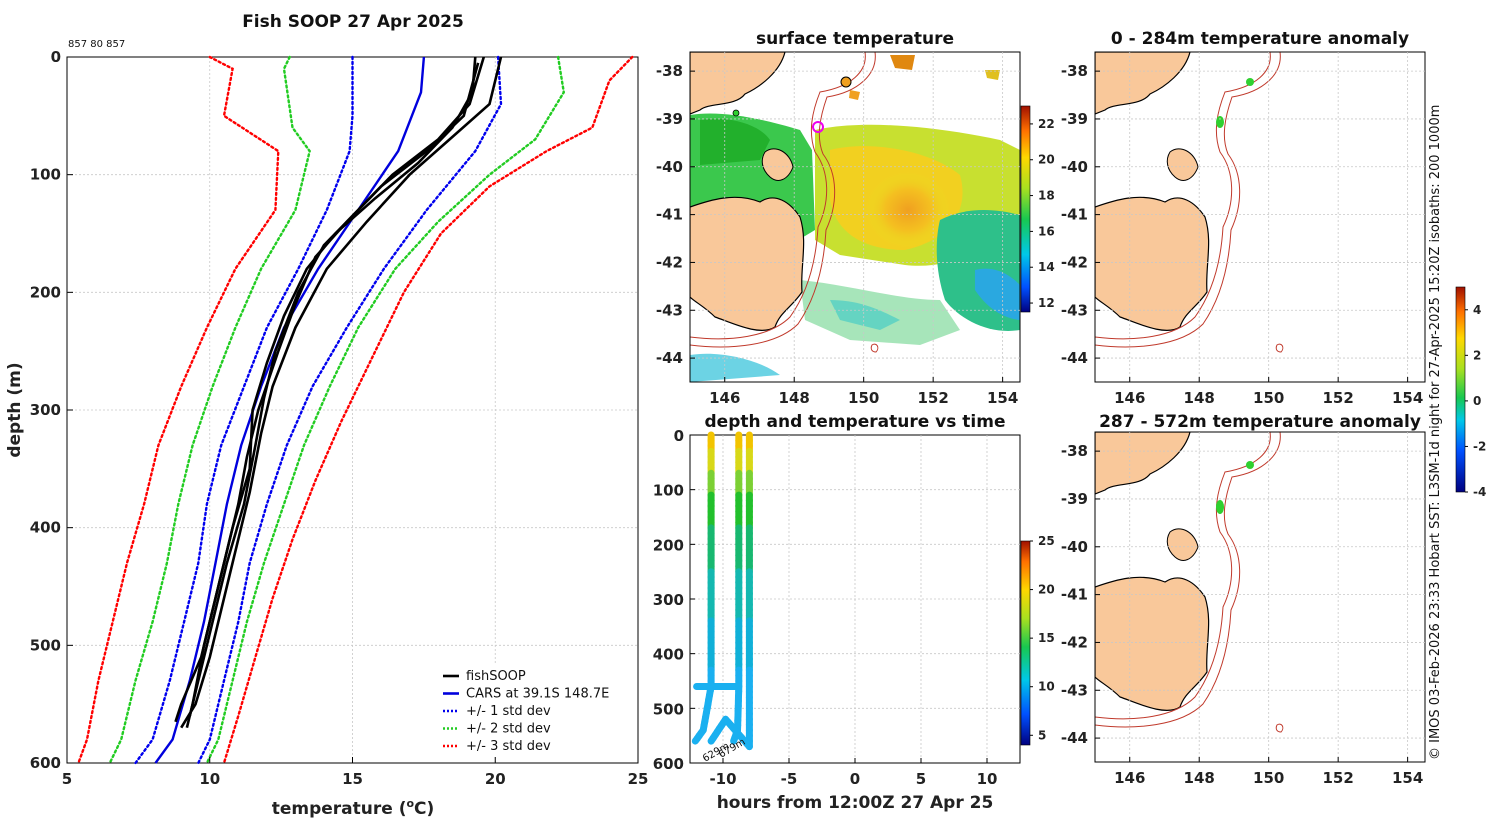  I want to click on profile-ytick-label: 400, so click(45, 528).